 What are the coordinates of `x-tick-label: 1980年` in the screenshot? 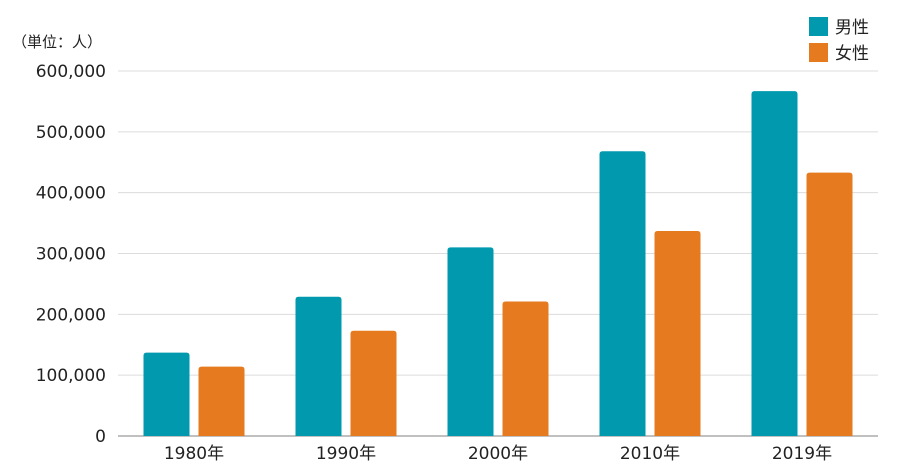 It's located at (194, 454).